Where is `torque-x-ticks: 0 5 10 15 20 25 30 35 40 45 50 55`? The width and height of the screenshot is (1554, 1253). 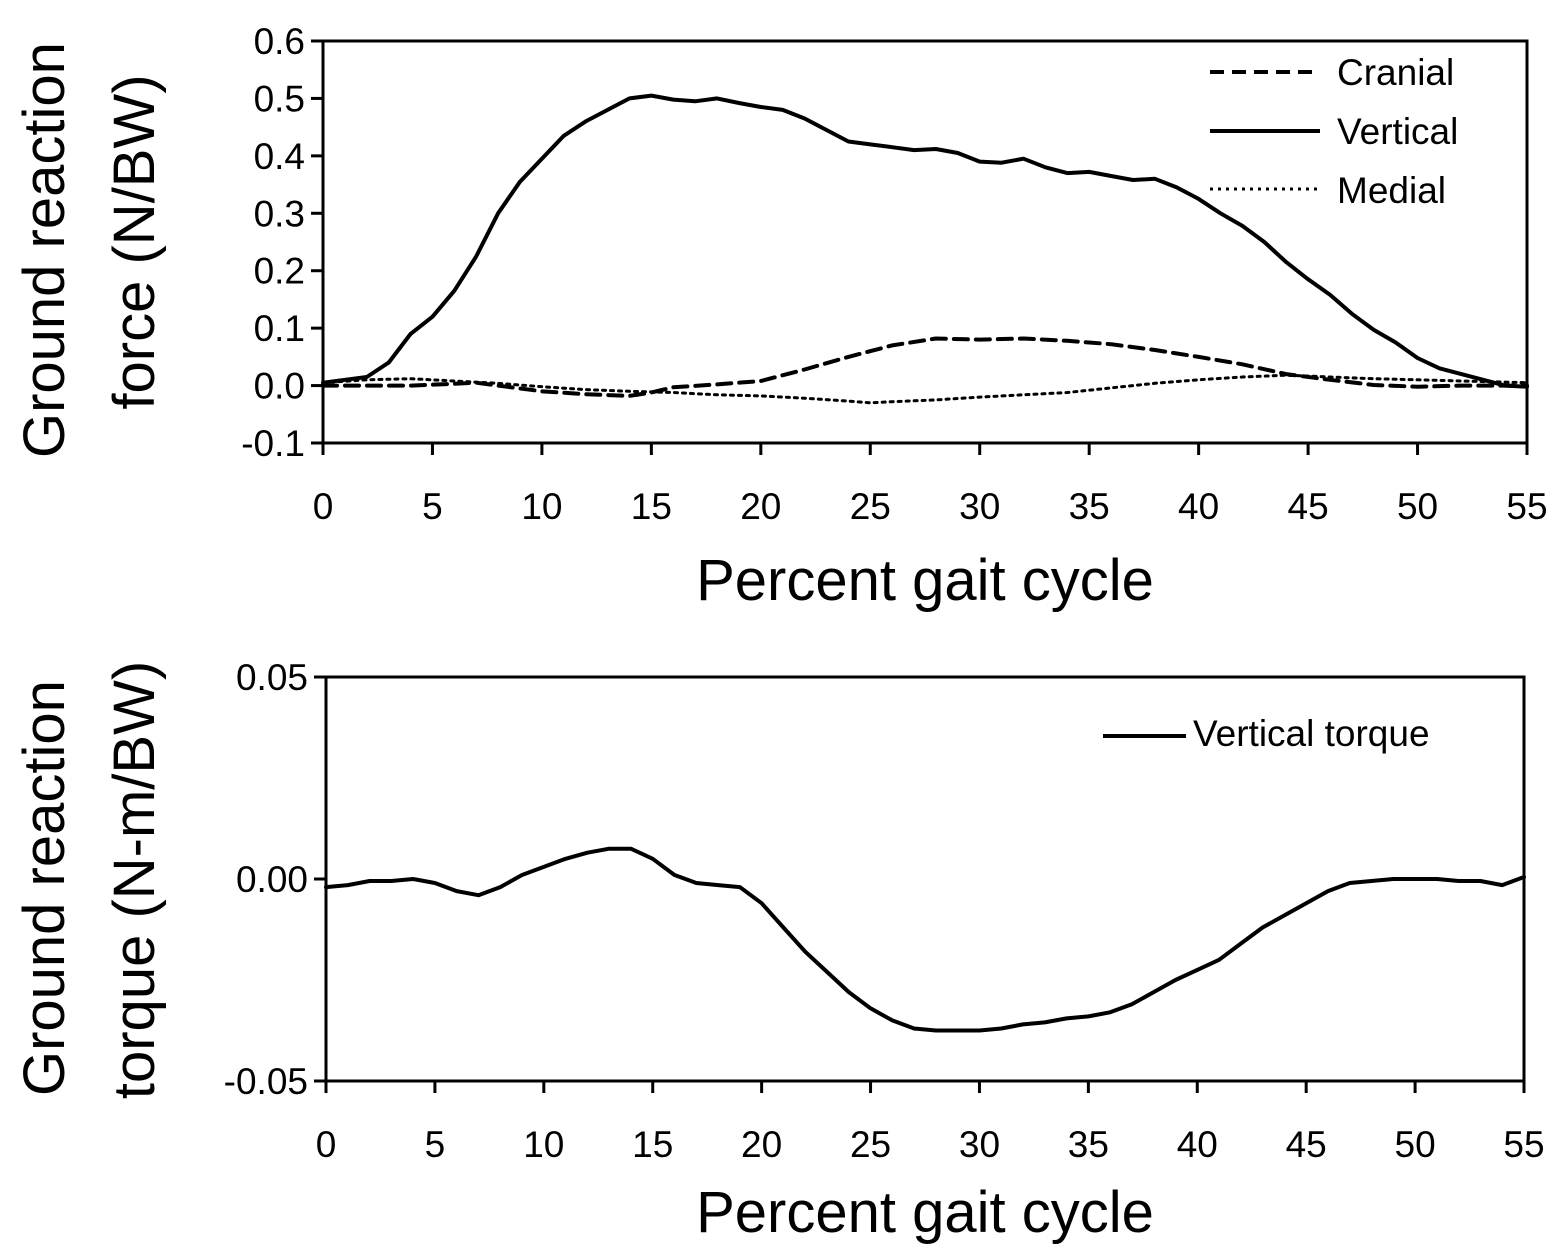 torque-x-ticks: 0 5 10 15 20 25 30 35 40 45 50 55 is located at coordinates (930, 1123).